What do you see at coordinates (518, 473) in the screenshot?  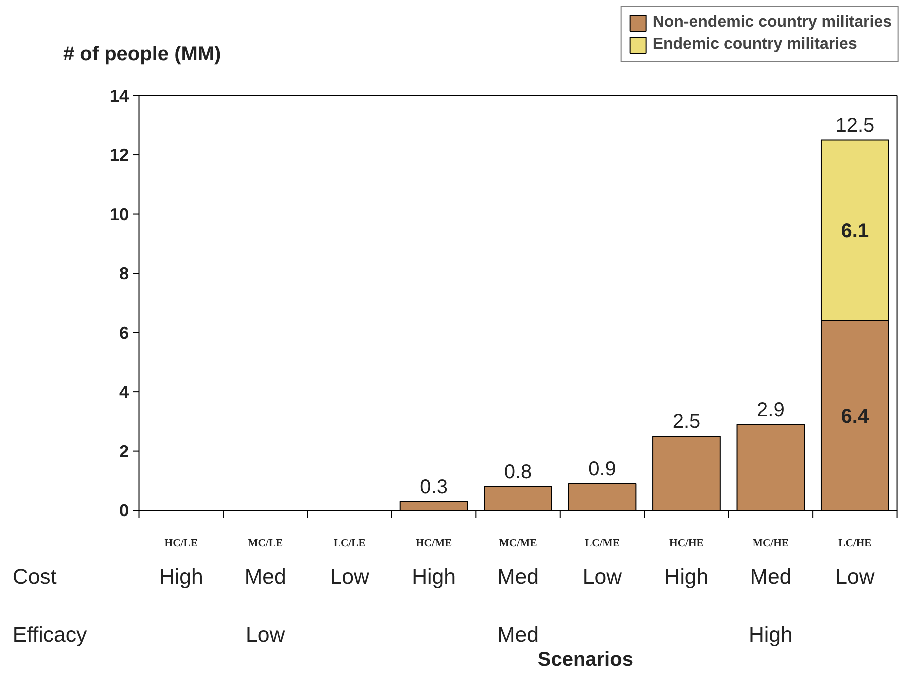 I see `total-label: 0.8` at bounding box center [518, 473].